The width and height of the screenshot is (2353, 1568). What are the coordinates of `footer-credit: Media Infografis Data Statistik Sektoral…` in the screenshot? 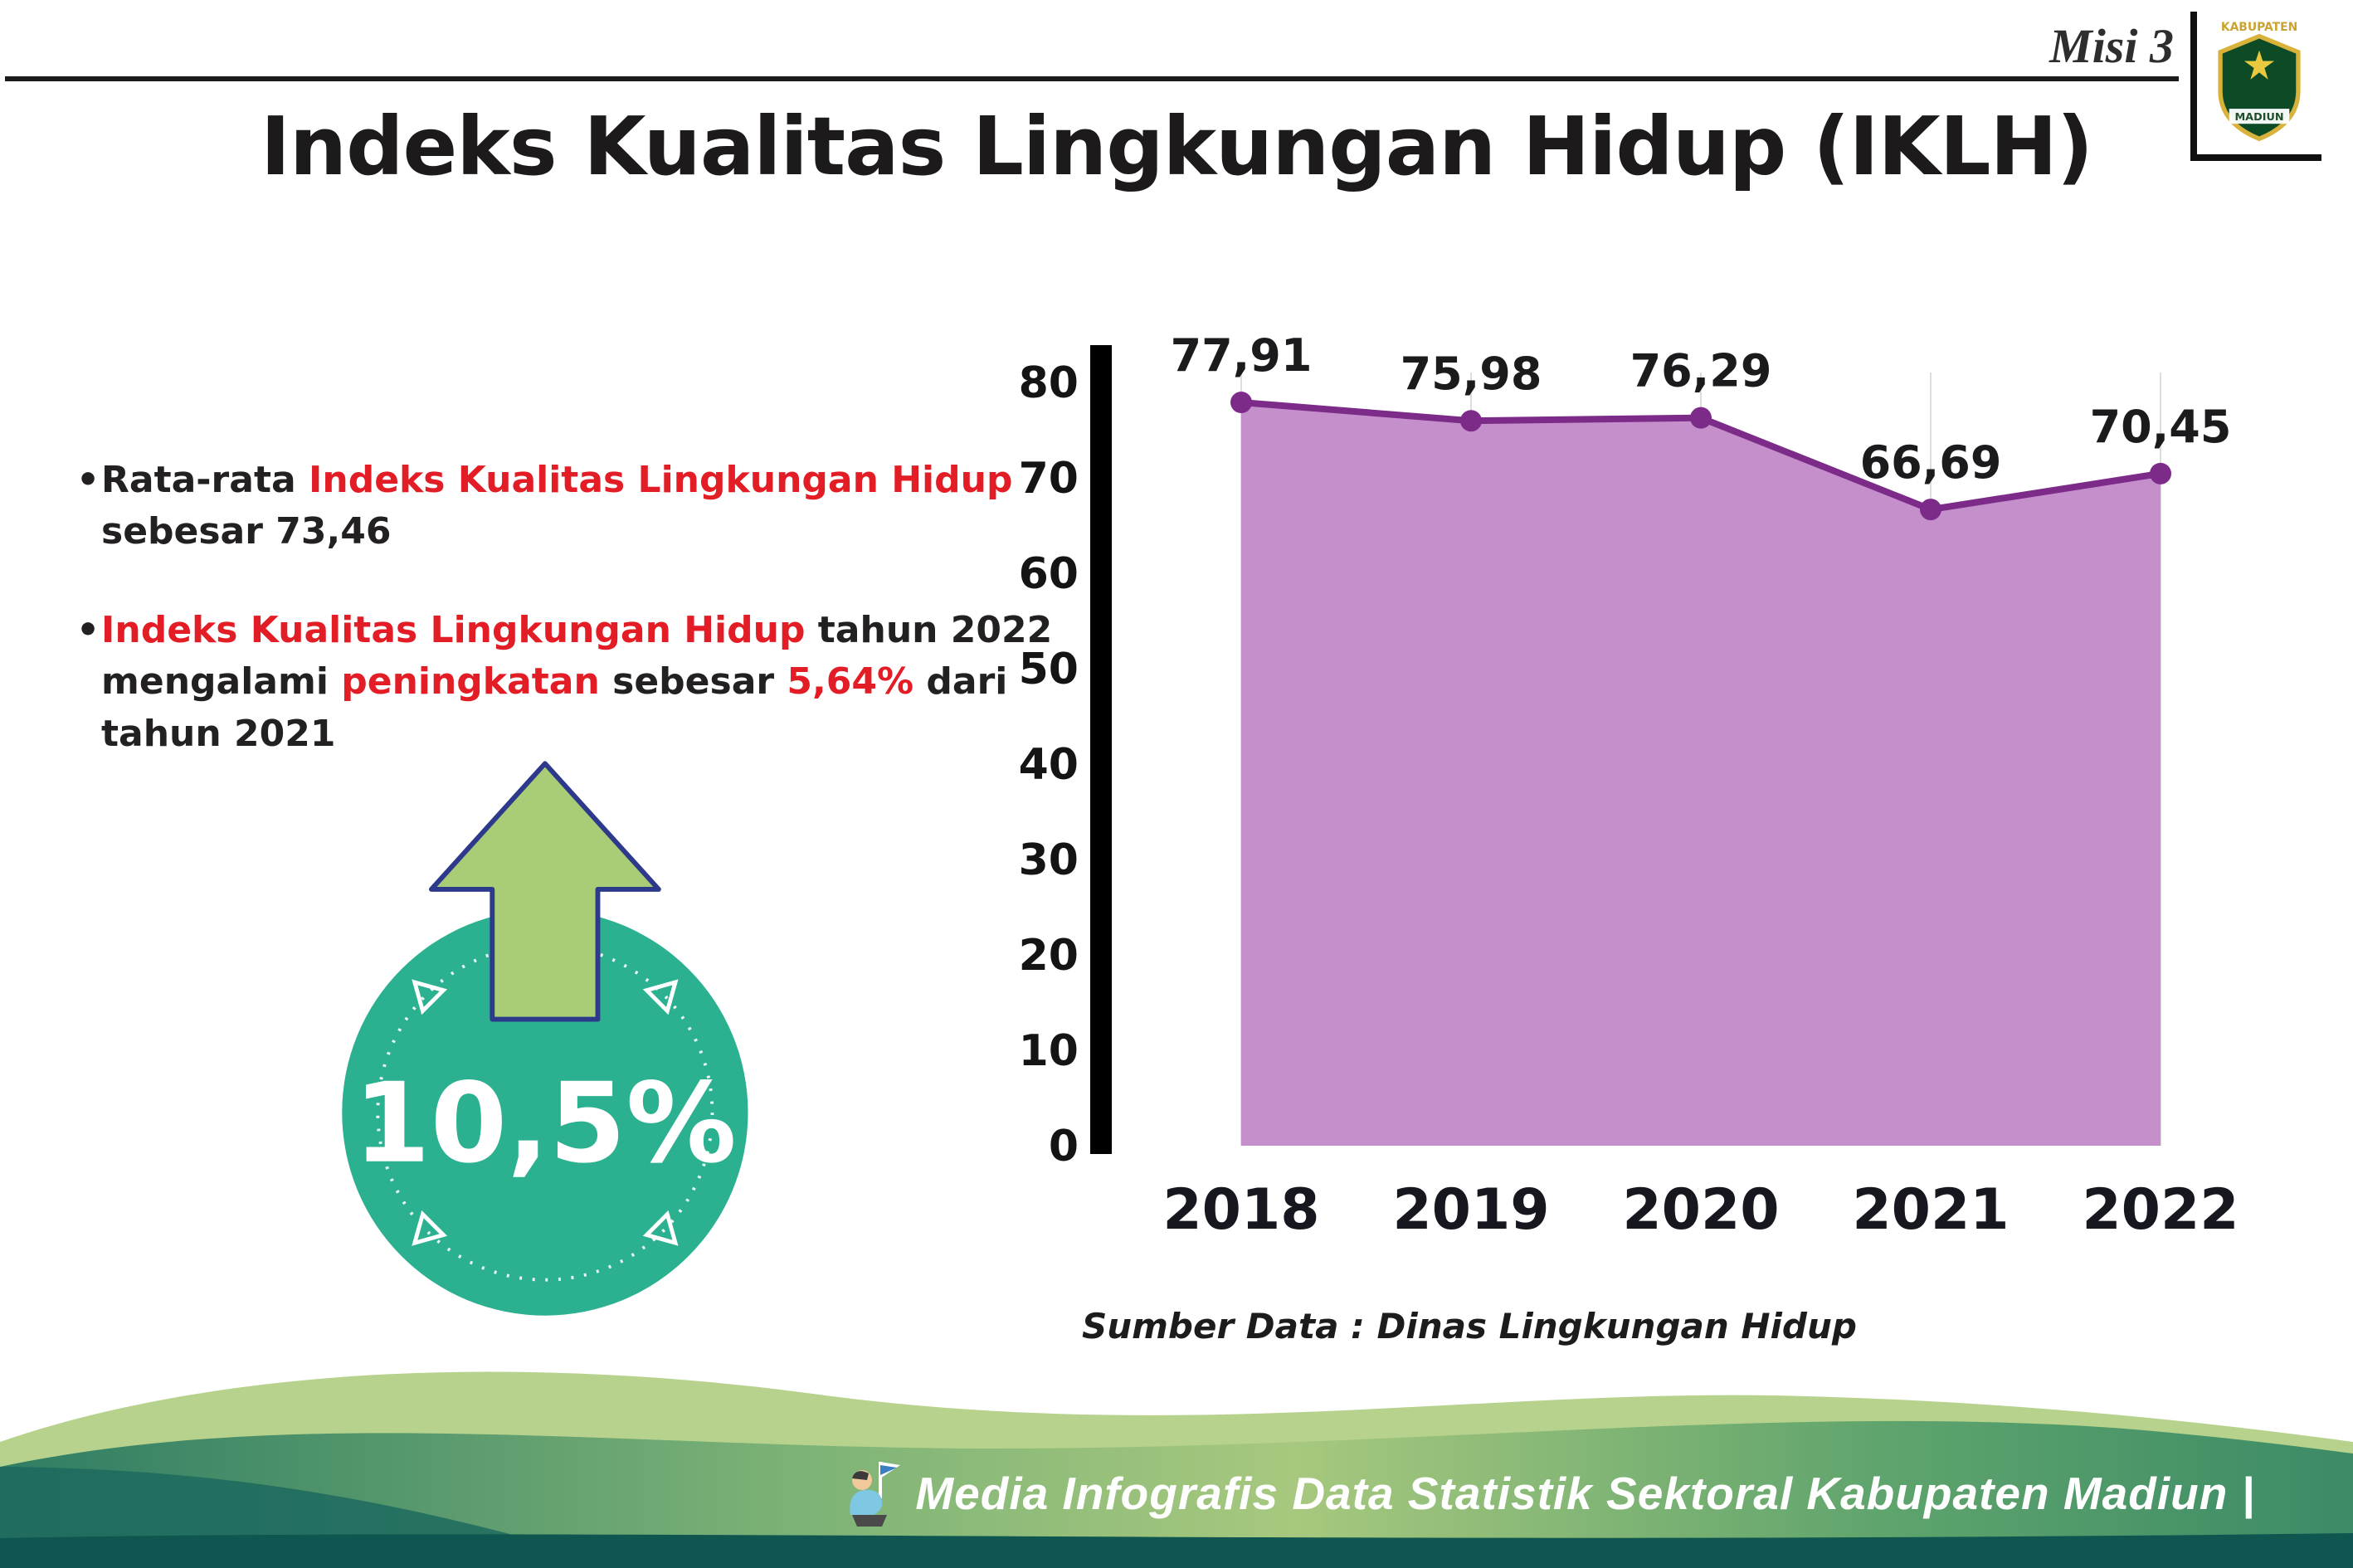 It's located at (1547, 1493).